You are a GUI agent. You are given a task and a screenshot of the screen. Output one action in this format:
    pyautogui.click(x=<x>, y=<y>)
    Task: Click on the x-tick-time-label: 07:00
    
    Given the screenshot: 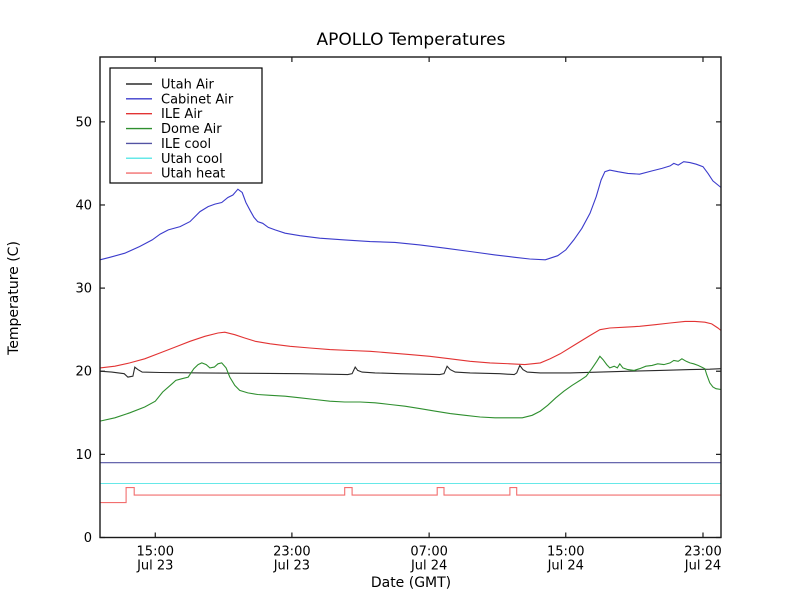 What is the action you would take?
    pyautogui.click(x=428, y=552)
    